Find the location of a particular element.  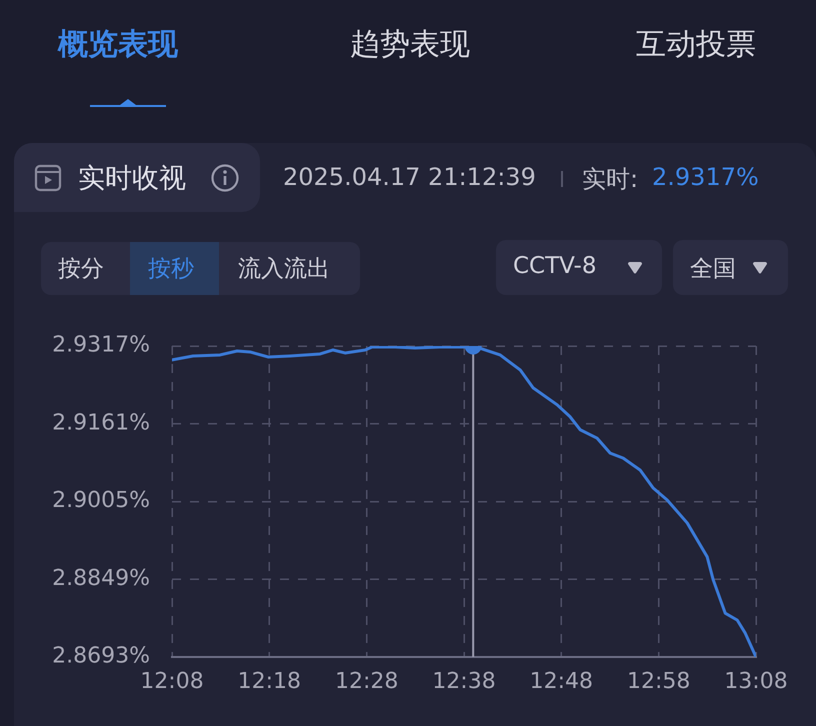

x-tick-label: 12:48 is located at coordinates (562, 681).